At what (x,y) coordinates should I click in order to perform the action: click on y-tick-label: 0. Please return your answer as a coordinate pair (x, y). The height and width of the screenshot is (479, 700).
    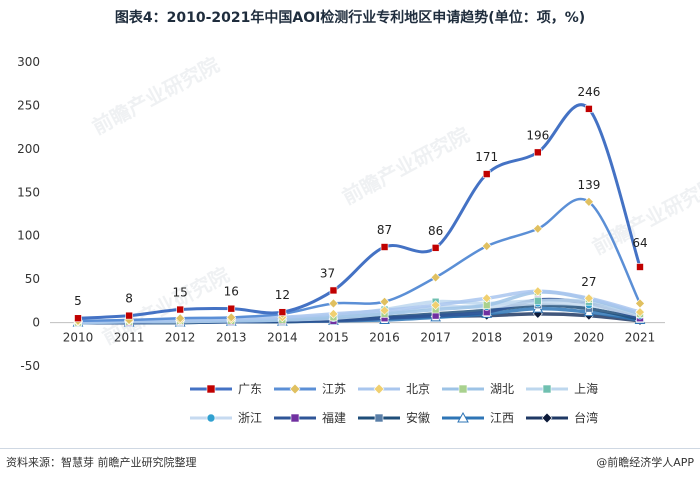
    Looking at the image, I should click on (36, 323).